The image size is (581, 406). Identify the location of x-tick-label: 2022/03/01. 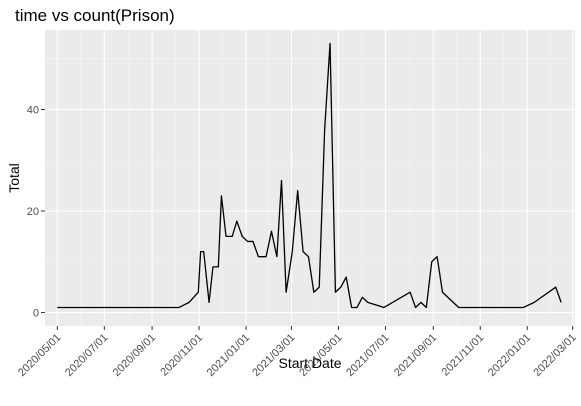
(554, 355).